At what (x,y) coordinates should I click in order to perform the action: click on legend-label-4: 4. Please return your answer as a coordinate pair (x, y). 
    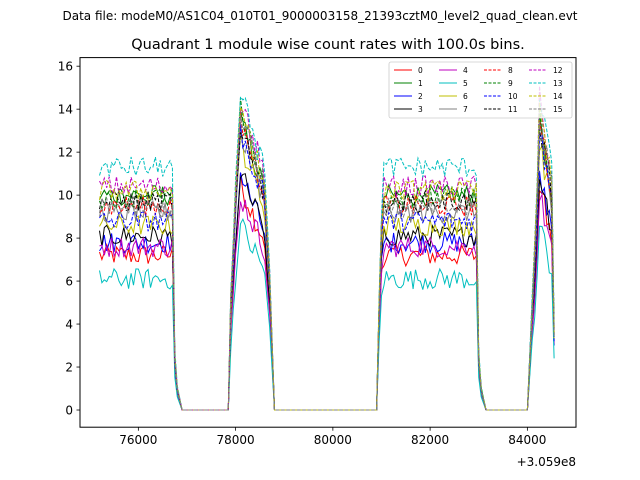
    Looking at the image, I should click on (465, 70).